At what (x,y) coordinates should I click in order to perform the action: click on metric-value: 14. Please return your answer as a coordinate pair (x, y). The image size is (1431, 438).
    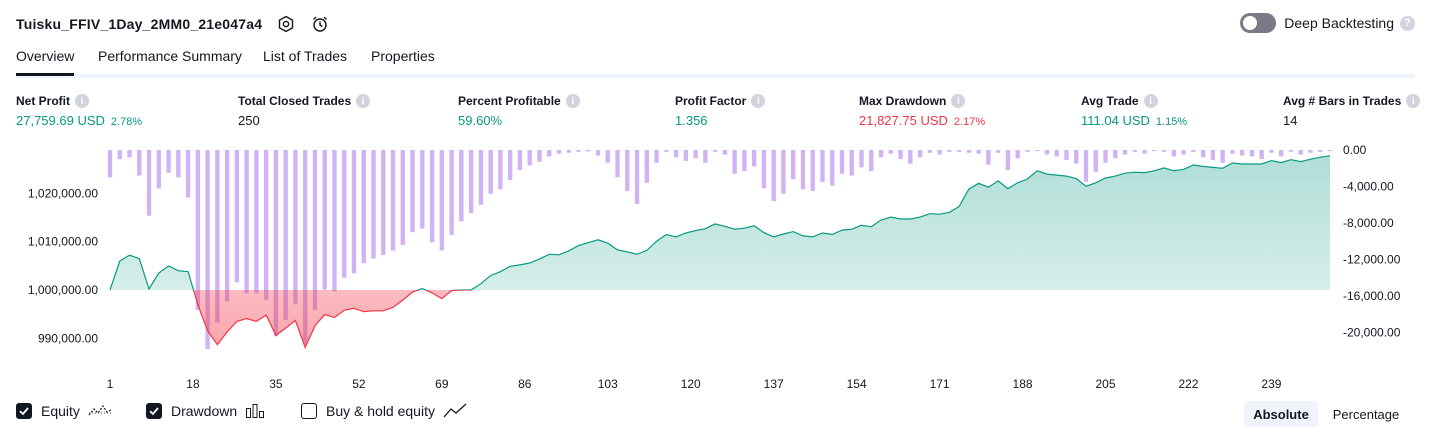
    Looking at the image, I should click on (1290, 120).